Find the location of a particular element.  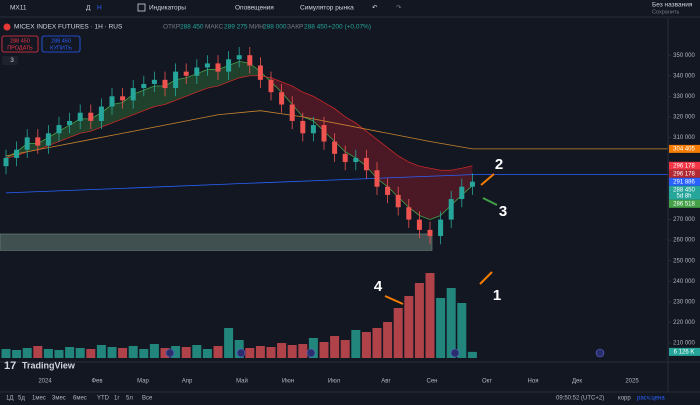

legend-label: МАКС is located at coordinates (214, 27).